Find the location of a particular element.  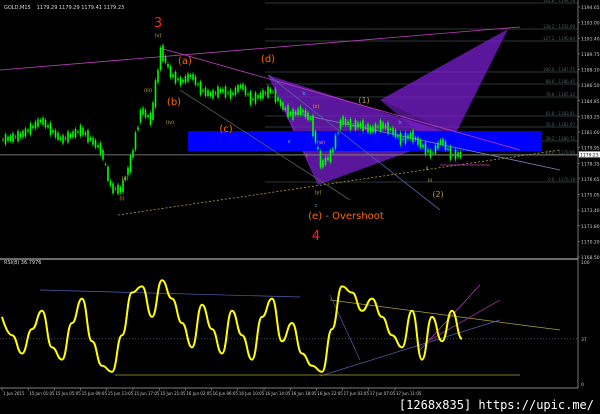

price-tick-label: 1175.05 is located at coordinates (590, 196).